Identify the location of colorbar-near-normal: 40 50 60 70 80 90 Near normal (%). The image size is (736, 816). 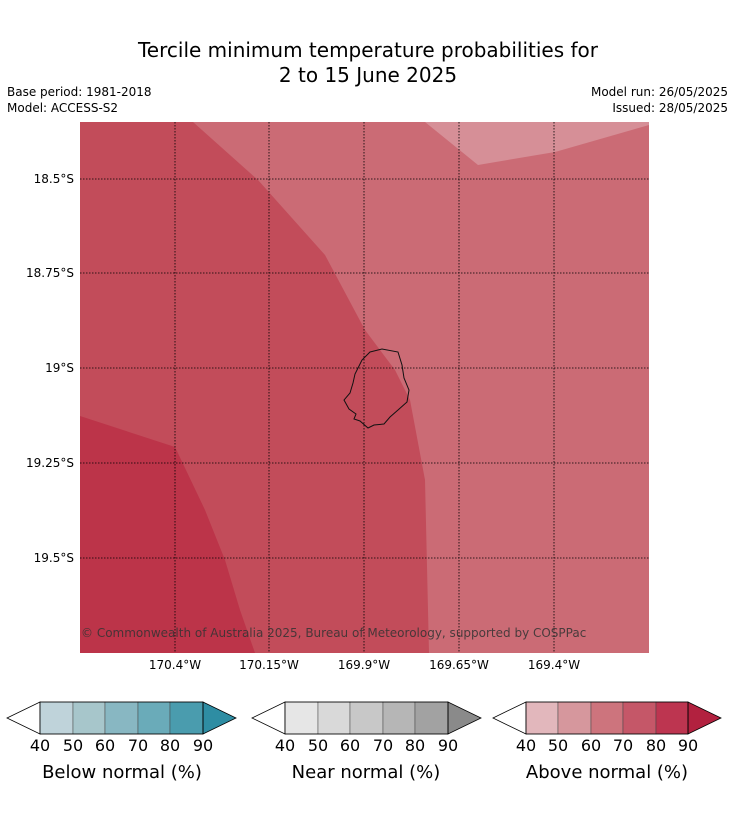
(366, 742).